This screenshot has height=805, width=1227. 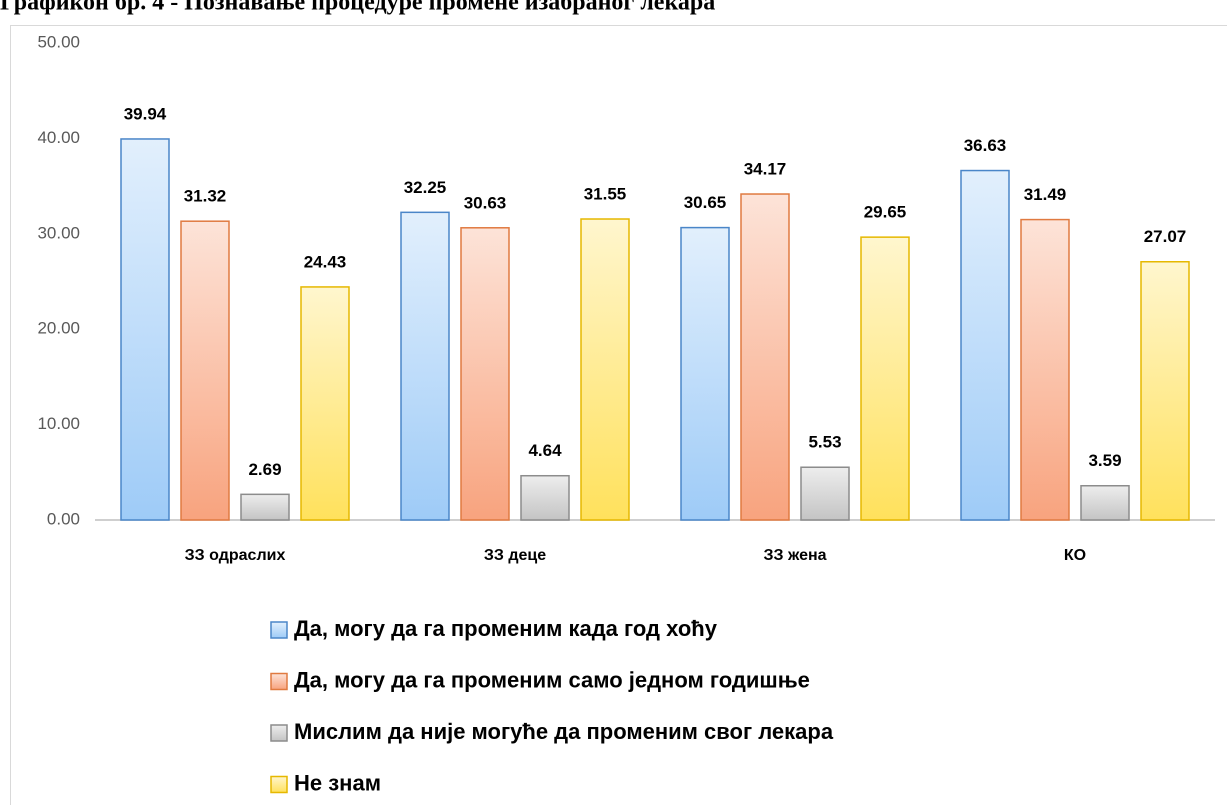 I want to click on data-label: 3.59, so click(x=1104, y=460).